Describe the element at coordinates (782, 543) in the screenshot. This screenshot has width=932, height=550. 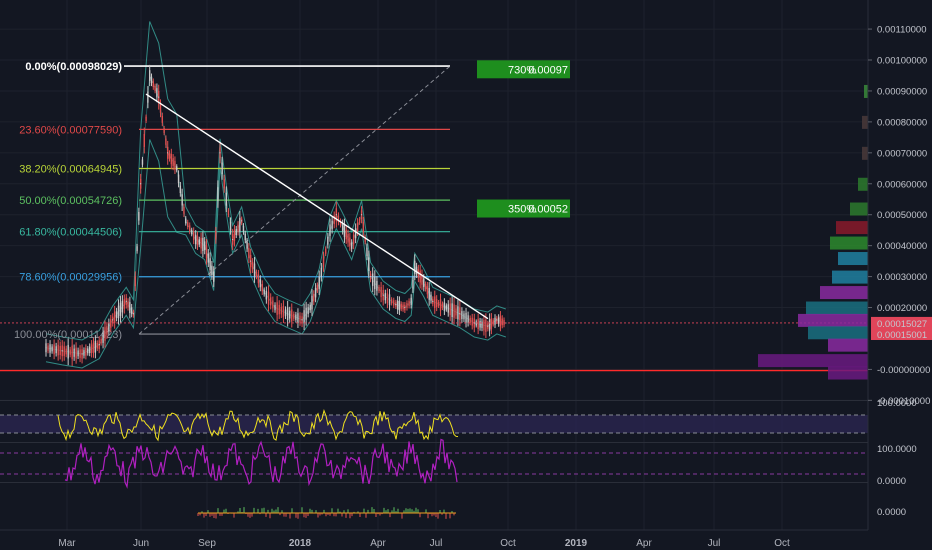
I see `time-label-10: Oct` at that location.